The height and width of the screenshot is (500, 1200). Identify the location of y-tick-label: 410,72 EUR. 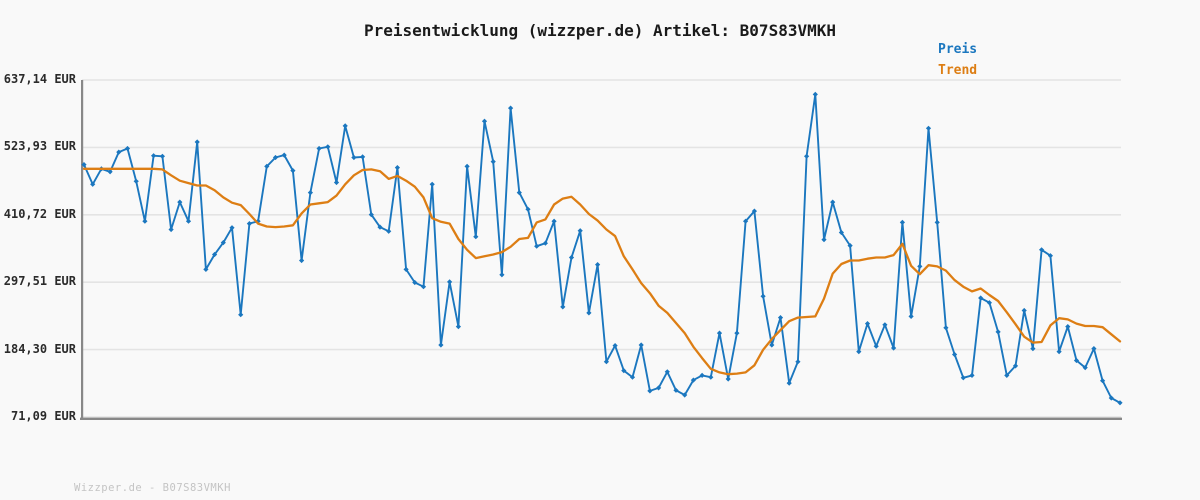
(39, 213).